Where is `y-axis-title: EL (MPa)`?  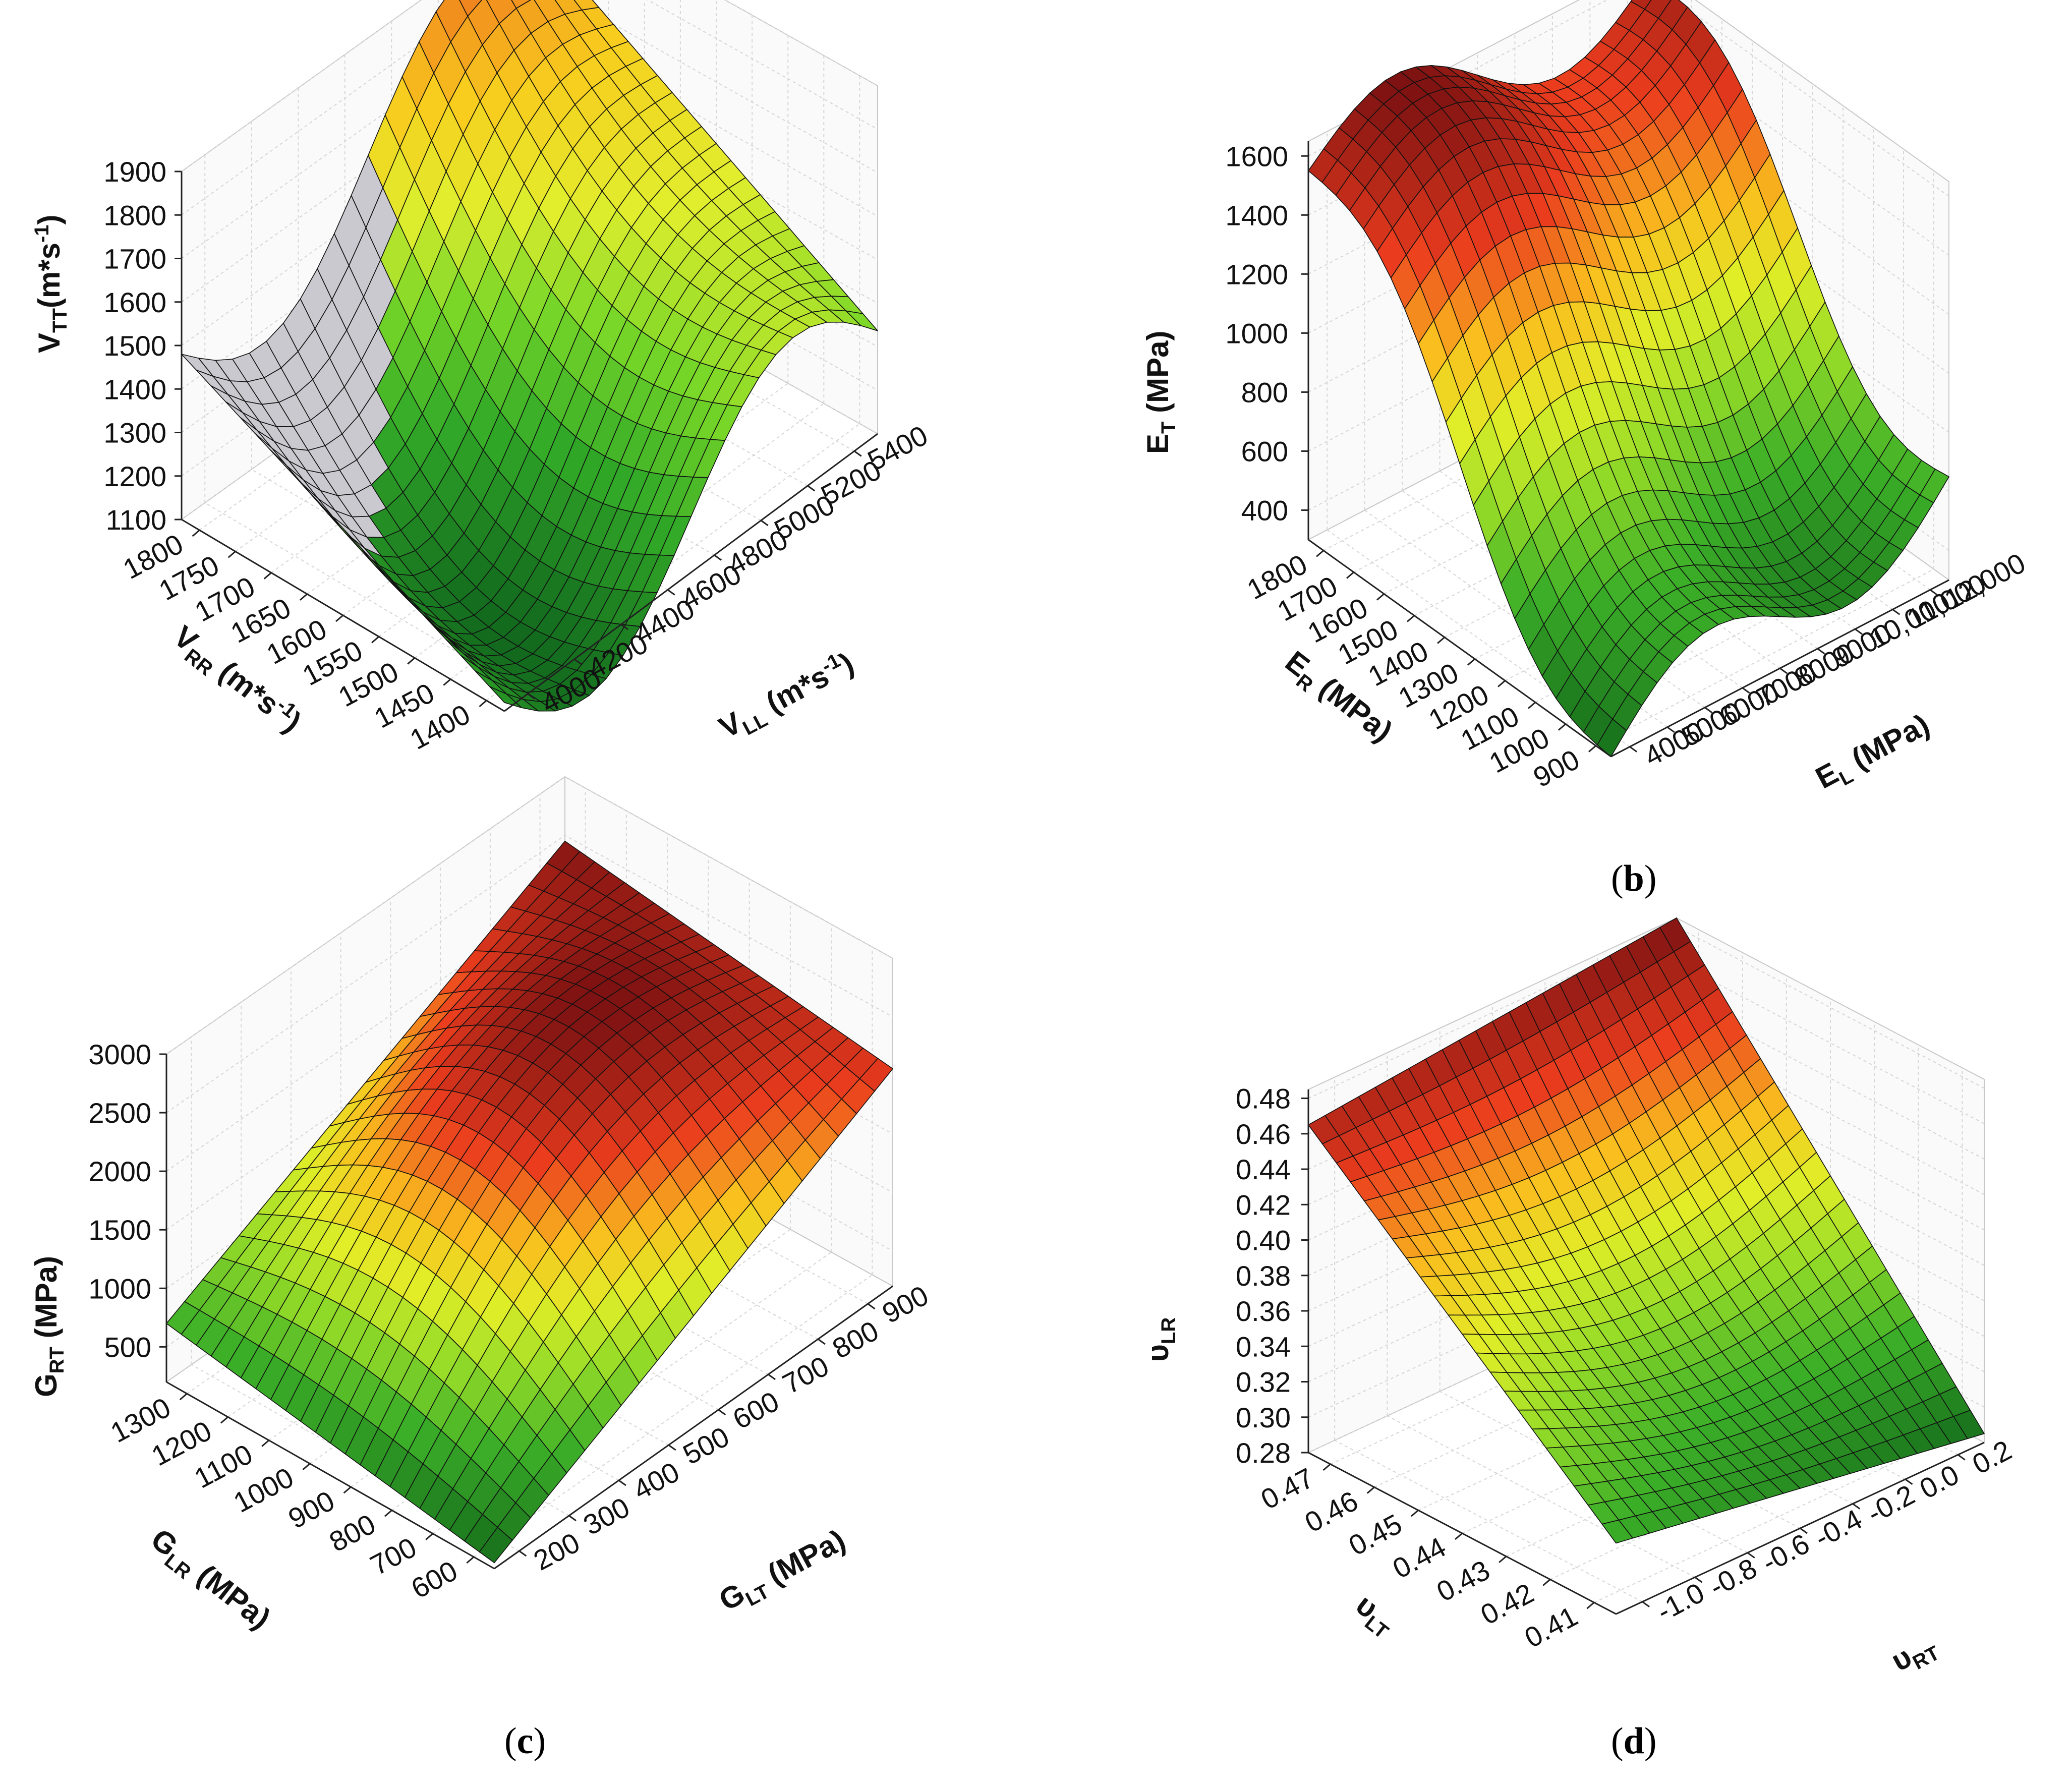 y-axis-title: EL (MPa) is located at coordinates (1873, 754).